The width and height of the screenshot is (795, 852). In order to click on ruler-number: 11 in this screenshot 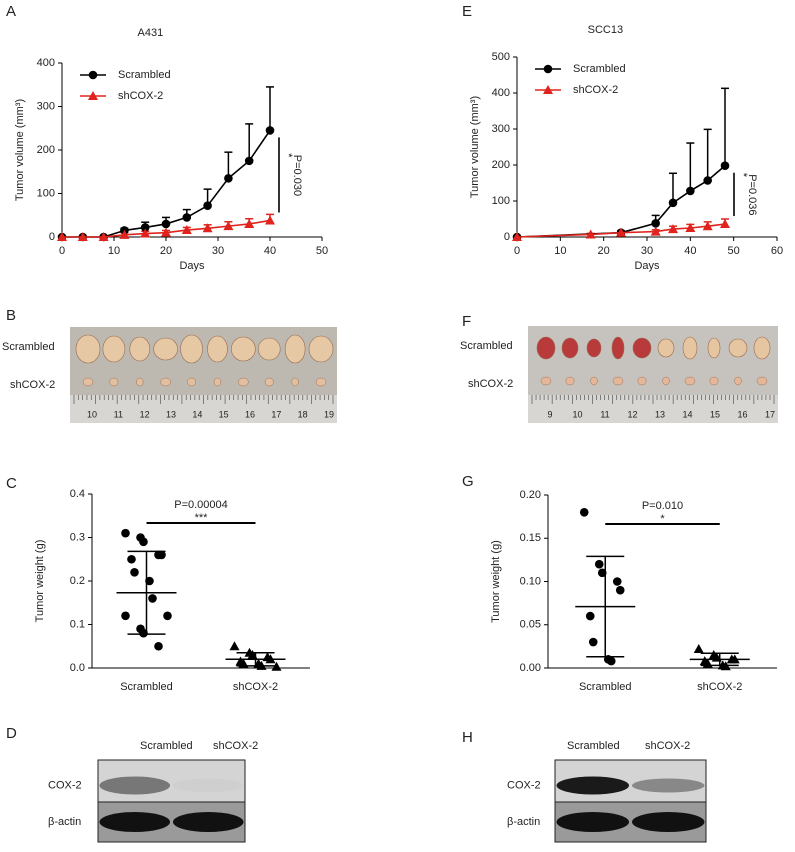, I will do `click(604, 414)`.